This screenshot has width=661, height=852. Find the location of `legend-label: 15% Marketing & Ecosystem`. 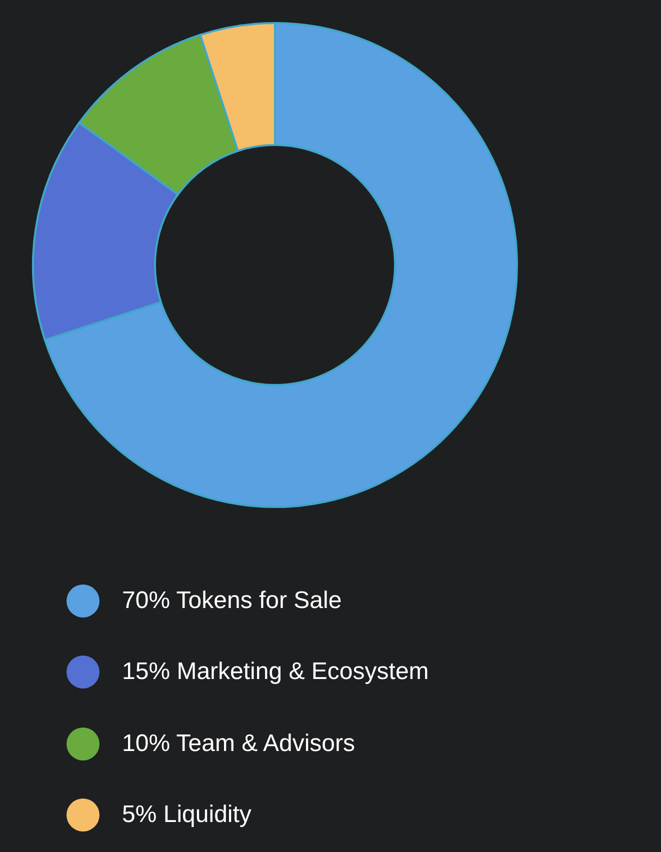

legend-label: 15% Marketing & Ecosystem is located at coordinates (275, 672).